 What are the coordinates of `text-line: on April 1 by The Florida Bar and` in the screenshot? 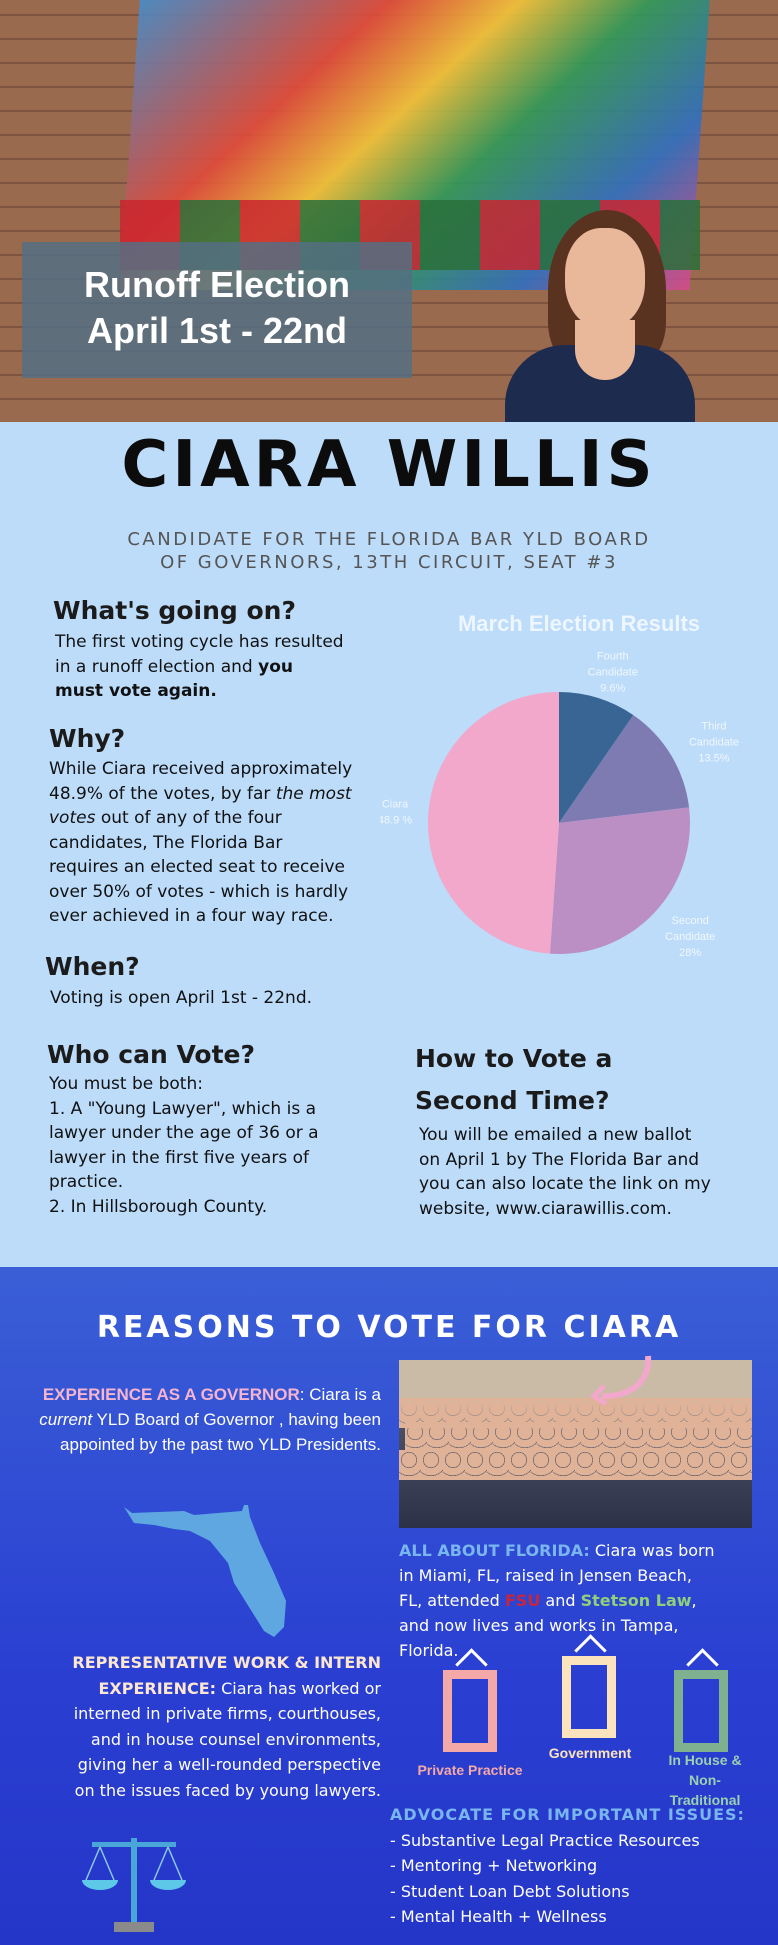 It's located at (559, 1159).